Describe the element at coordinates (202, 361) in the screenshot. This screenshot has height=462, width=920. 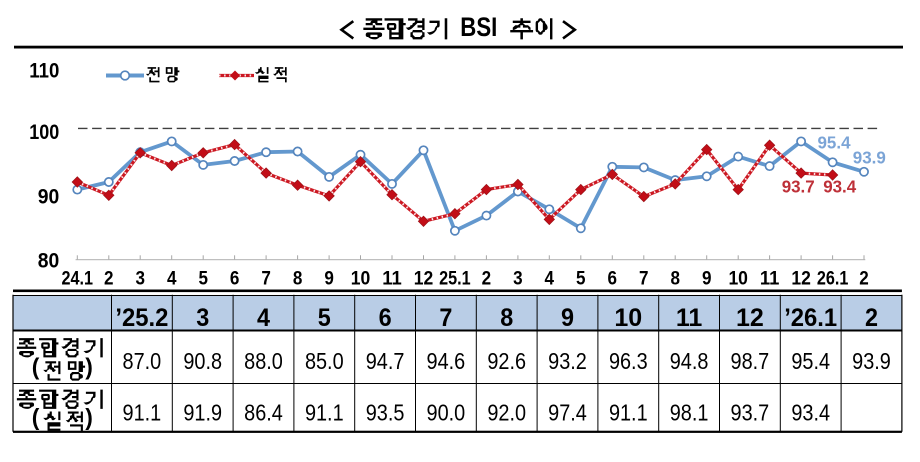
I see `svg-text: 90.8` at that location.